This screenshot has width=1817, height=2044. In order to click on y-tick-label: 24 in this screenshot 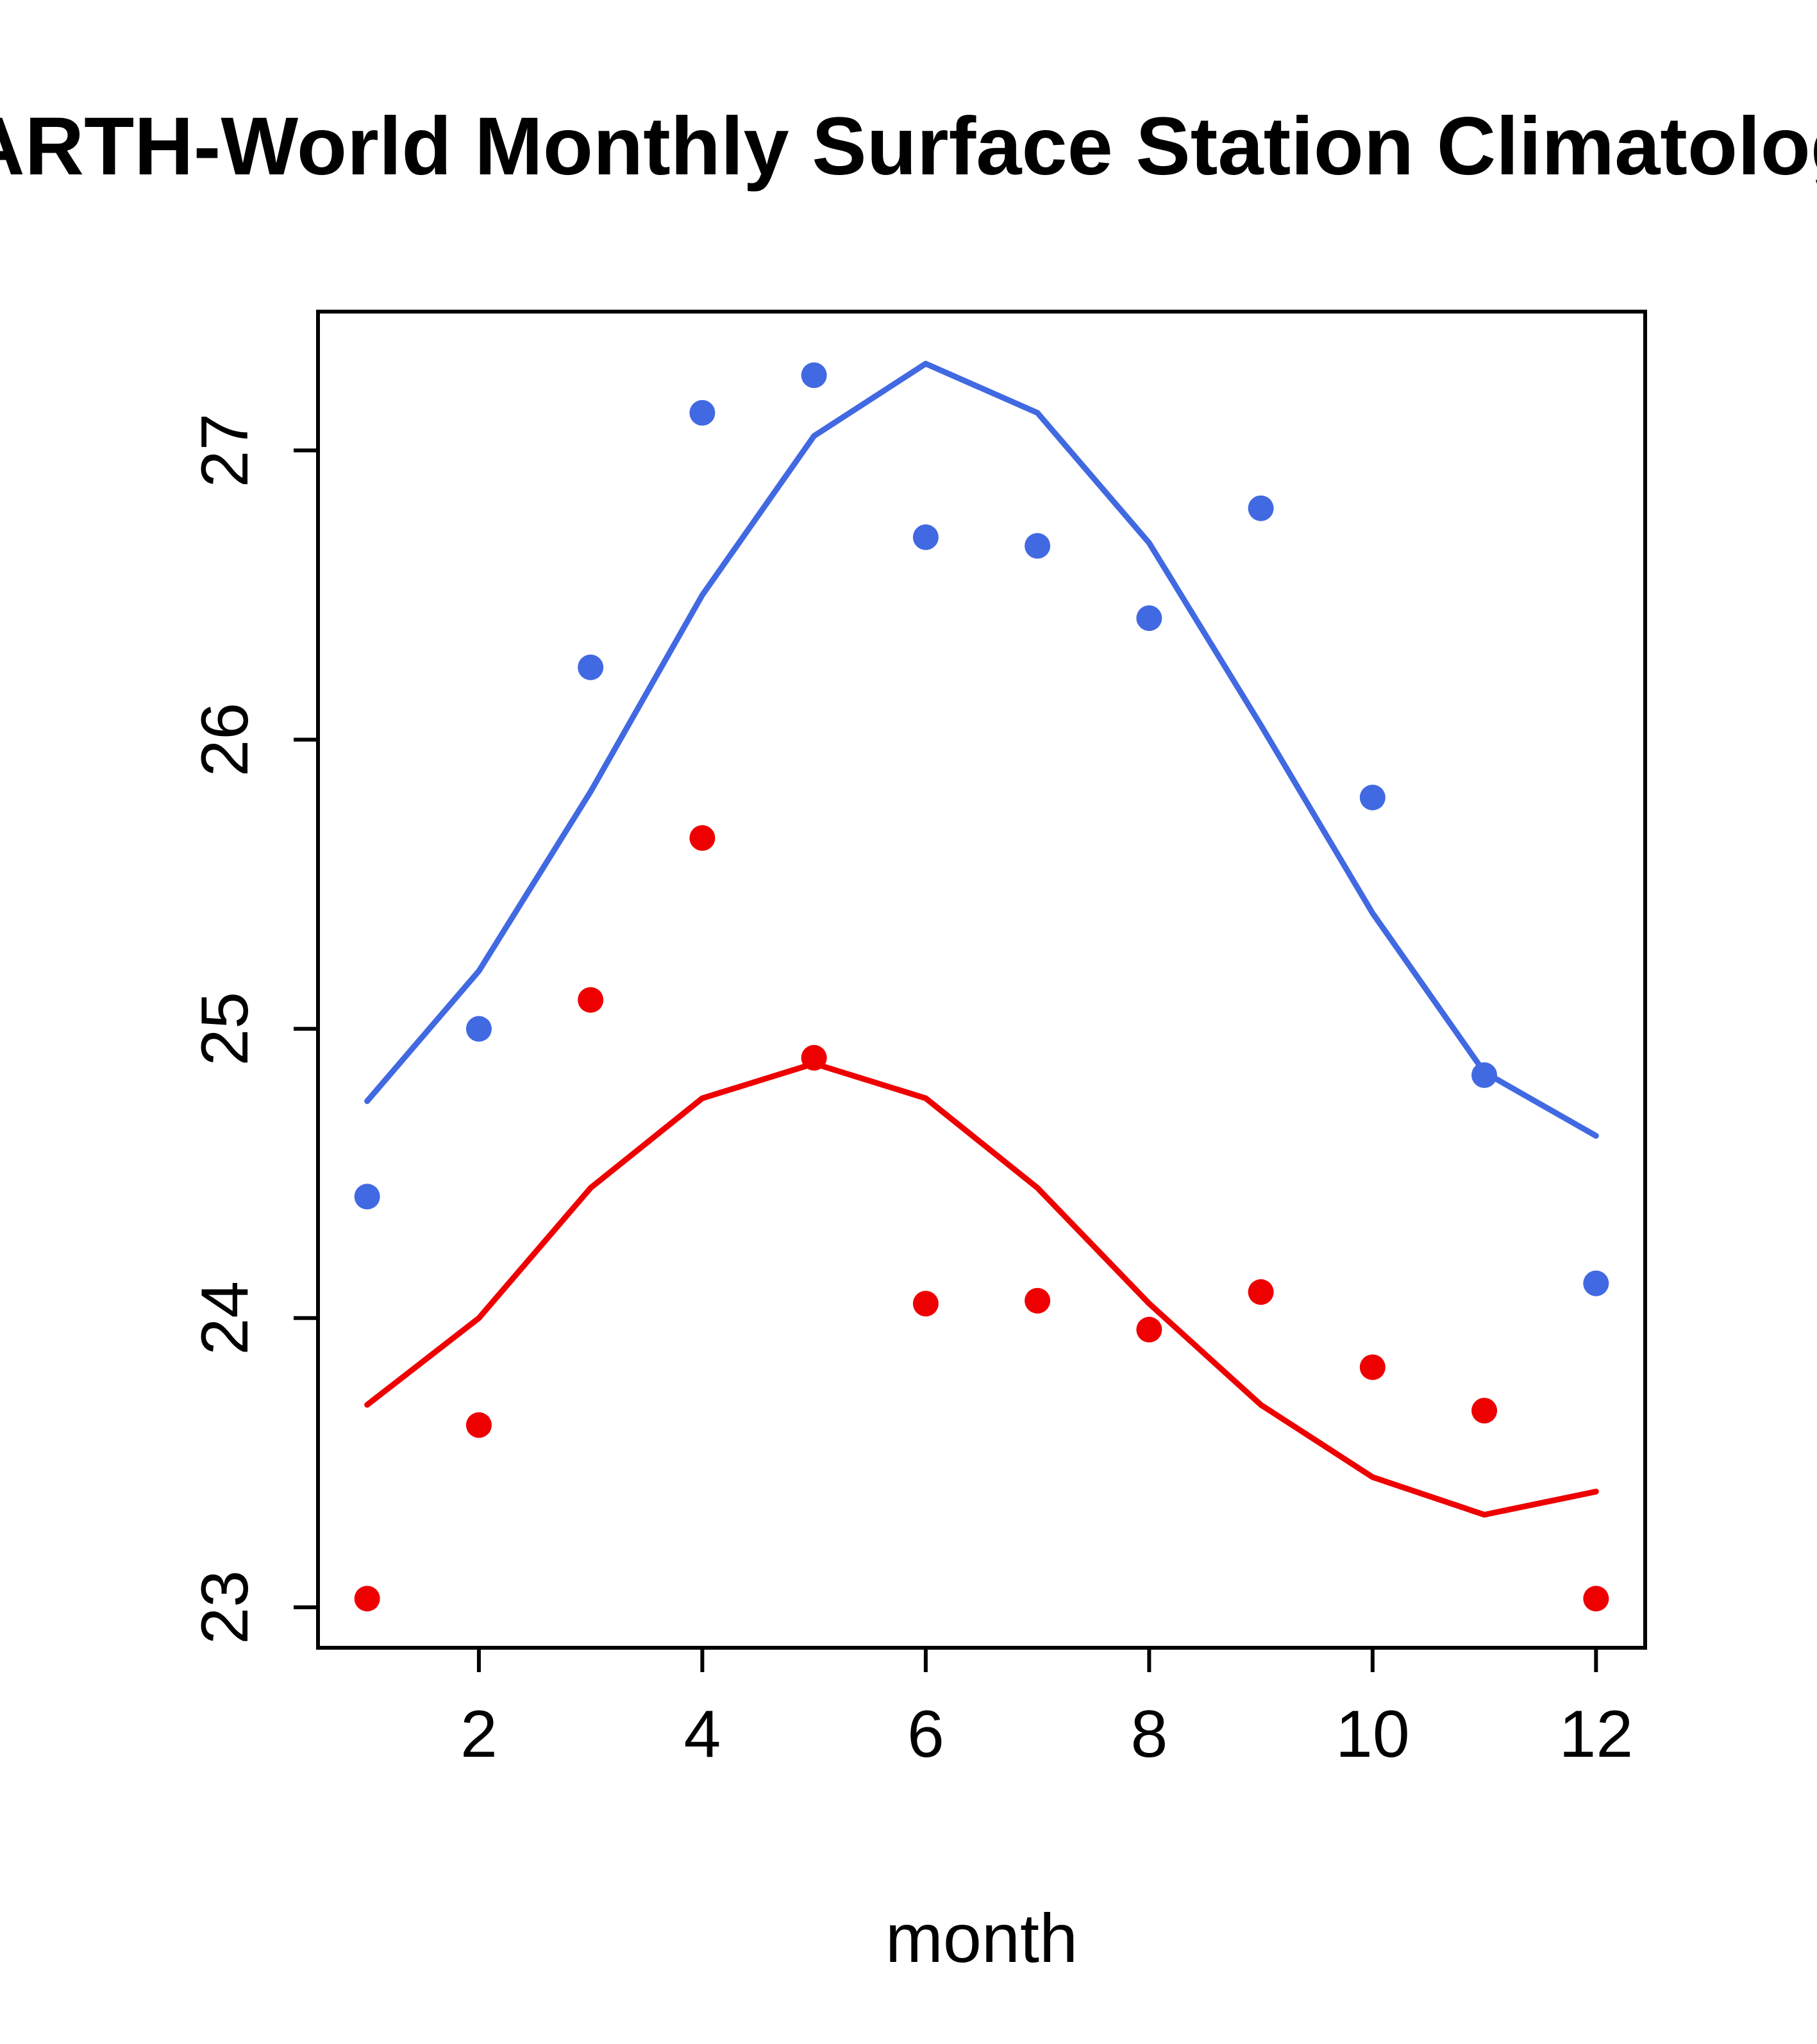, I will do `click(225, 1318)`.